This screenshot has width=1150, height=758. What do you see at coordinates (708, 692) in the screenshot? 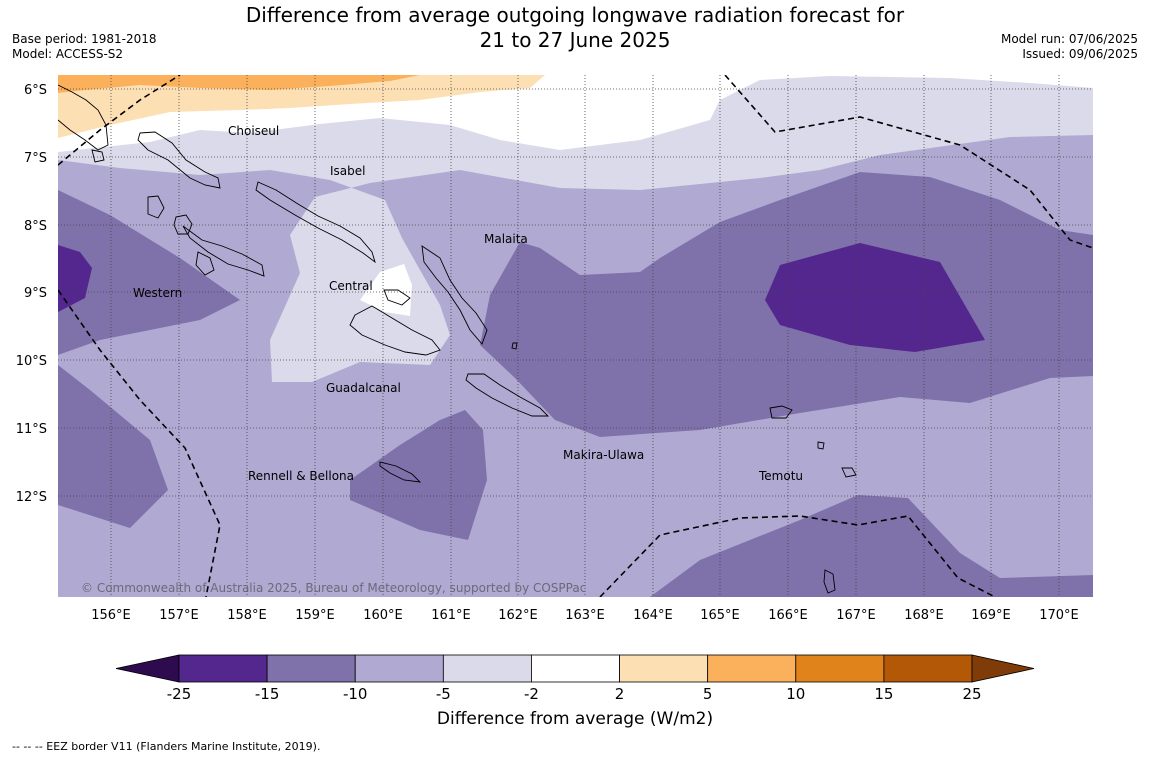
I see `colorbar-tick-label: 5` at bounding box center [708, 692].